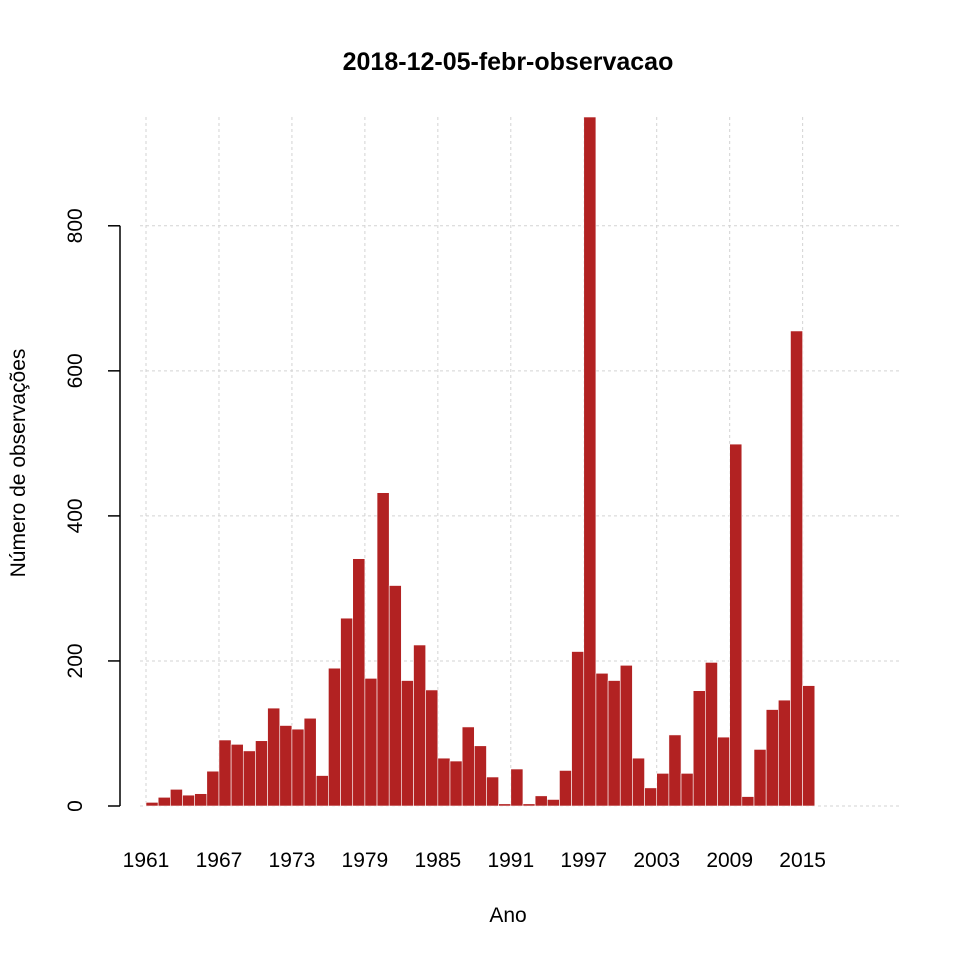  What do you see at coordinates (796, 568) in the screenshot?
I see `bar-2014` at bounding box center [796, 568].